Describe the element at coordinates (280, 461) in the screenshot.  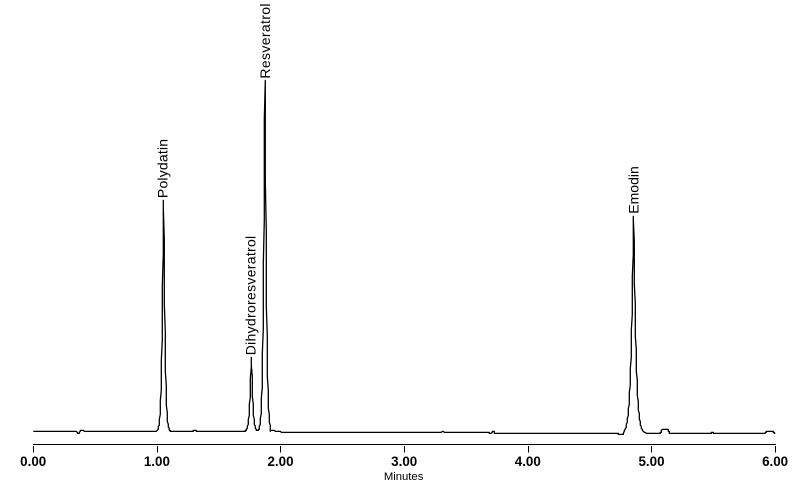
I see `svg-text: 2.00` at that location.